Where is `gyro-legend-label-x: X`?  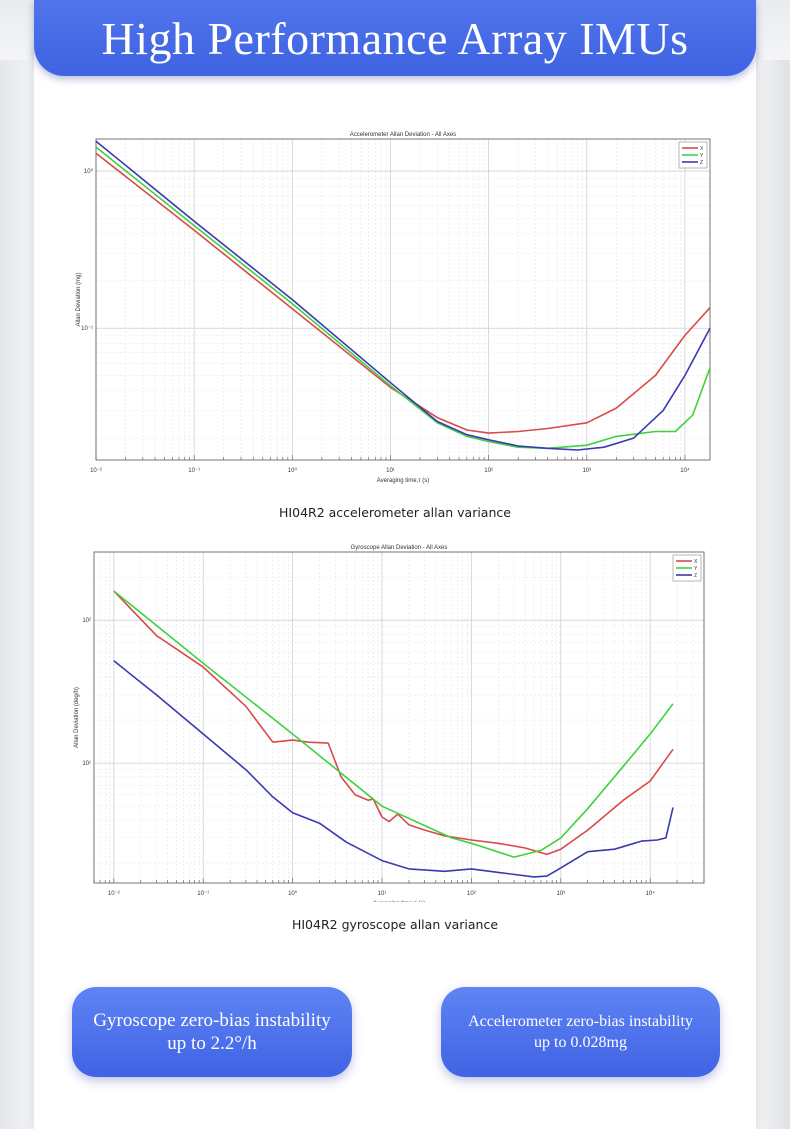 gyro-legend-label-x: X is located at coordinates (696, 562).